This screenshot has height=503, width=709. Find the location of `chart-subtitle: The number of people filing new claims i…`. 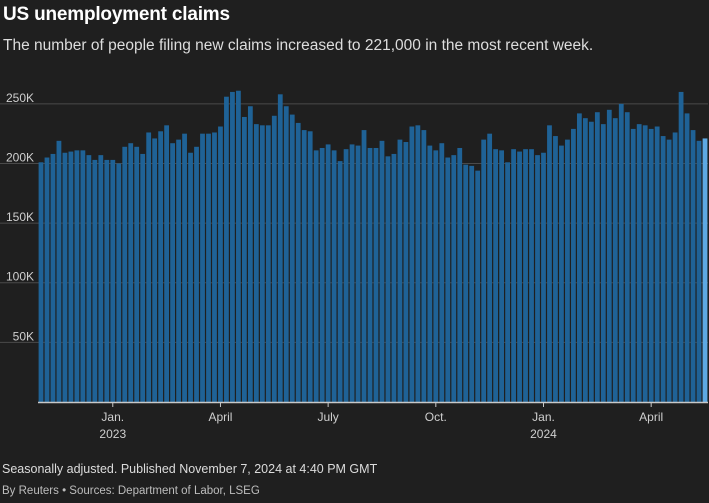

chart-subtitle: The number of people filing new claims i… is located at coordinates (298, 45).